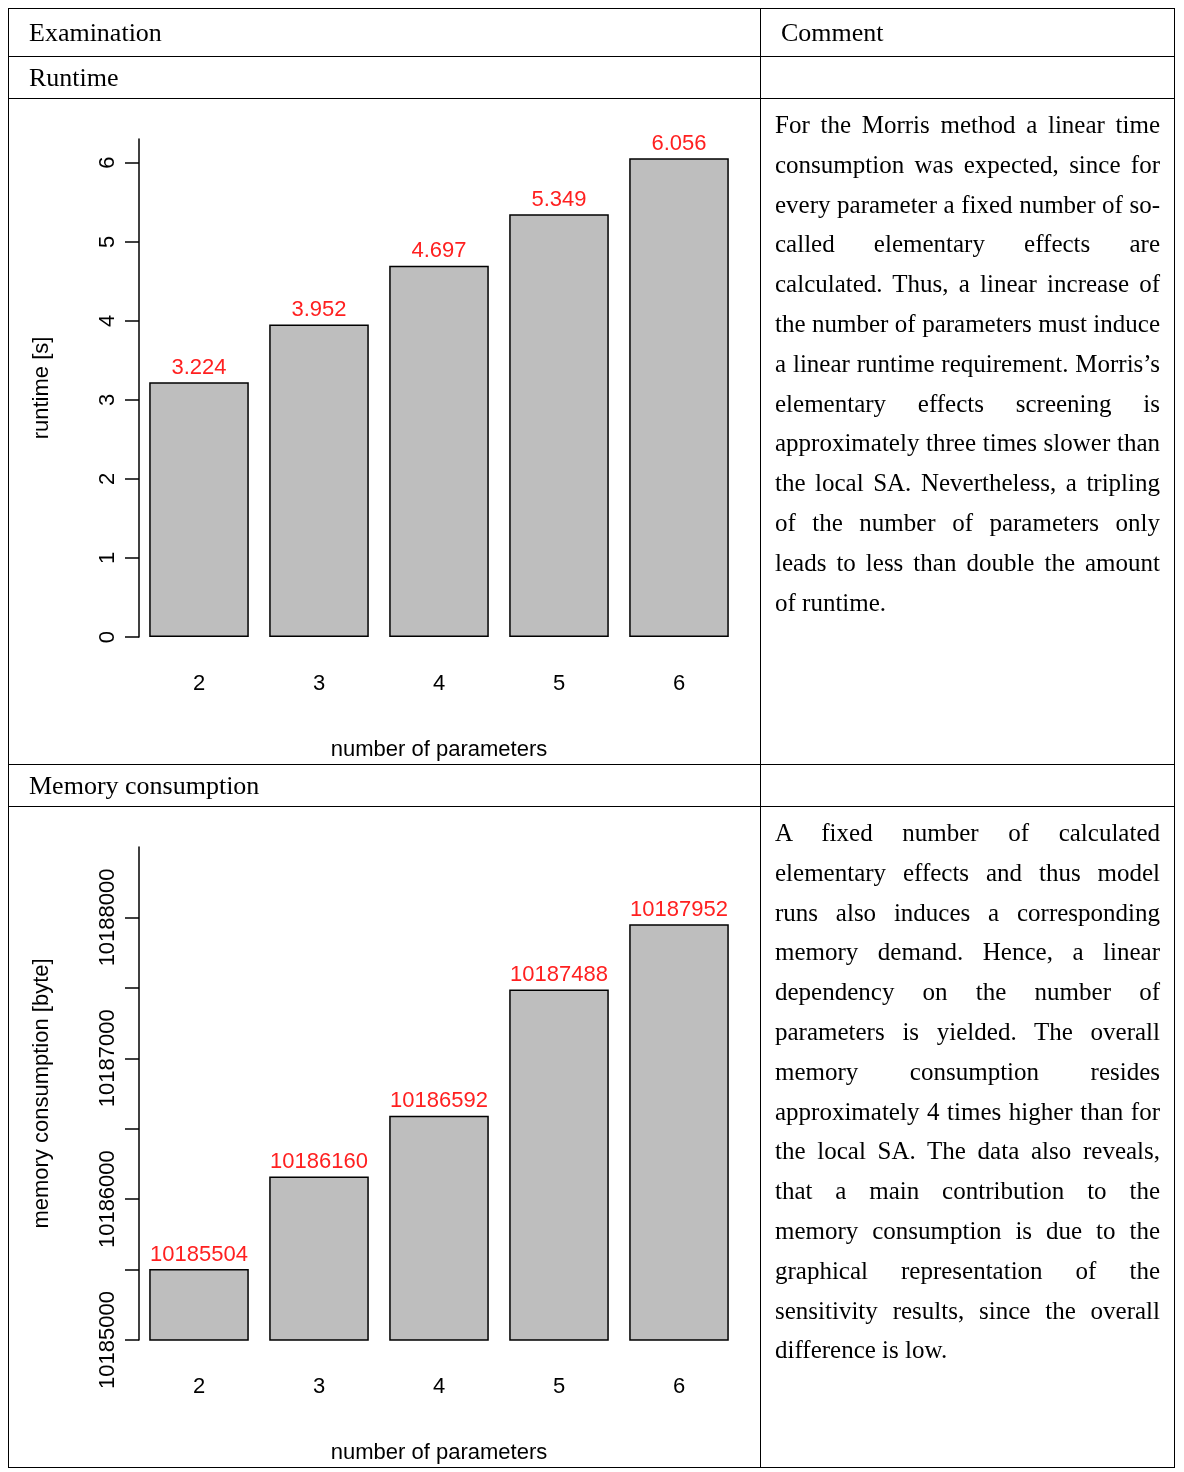 The width and height of the screenshot is (1184, 1472). Describe the element at coordinates (106, 637) in the screenshot. I see `y-tick-label: 0` at that location.